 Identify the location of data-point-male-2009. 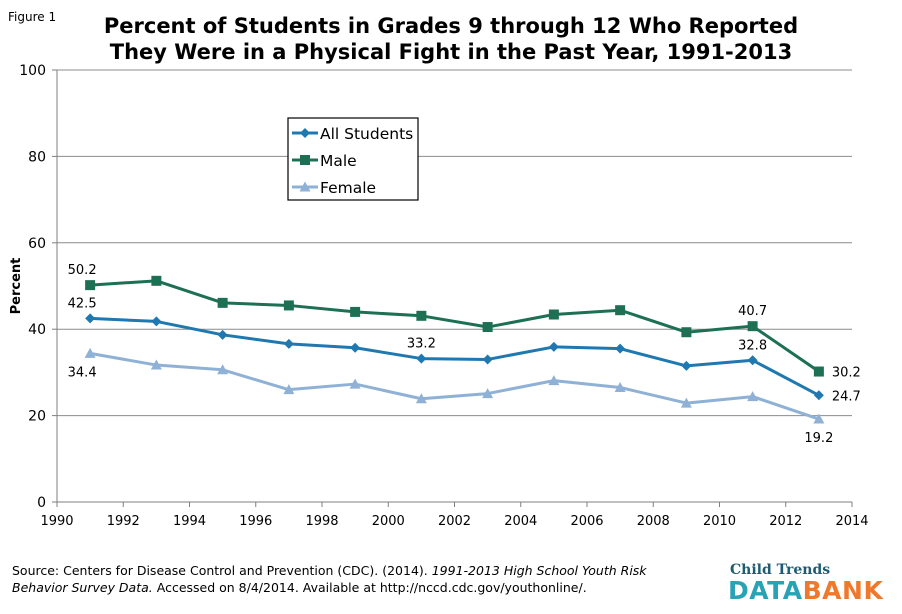
(686, 332).